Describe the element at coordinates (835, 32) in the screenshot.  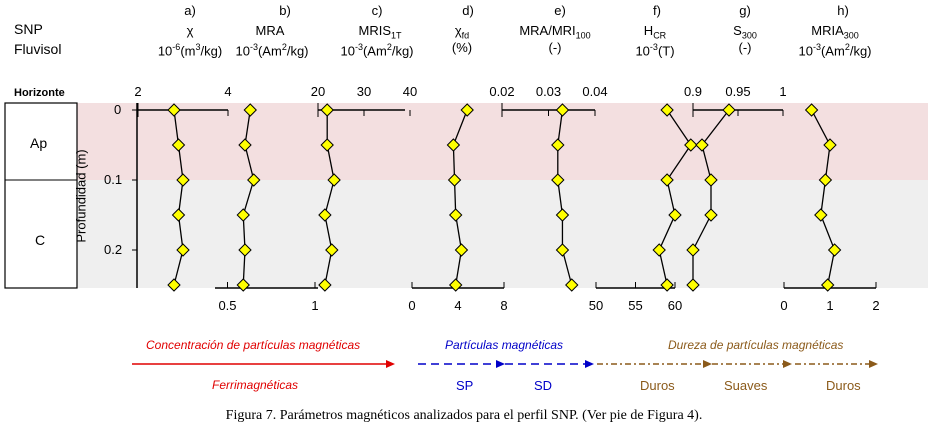
I see `panel-h-title: MRIA300` at that location.